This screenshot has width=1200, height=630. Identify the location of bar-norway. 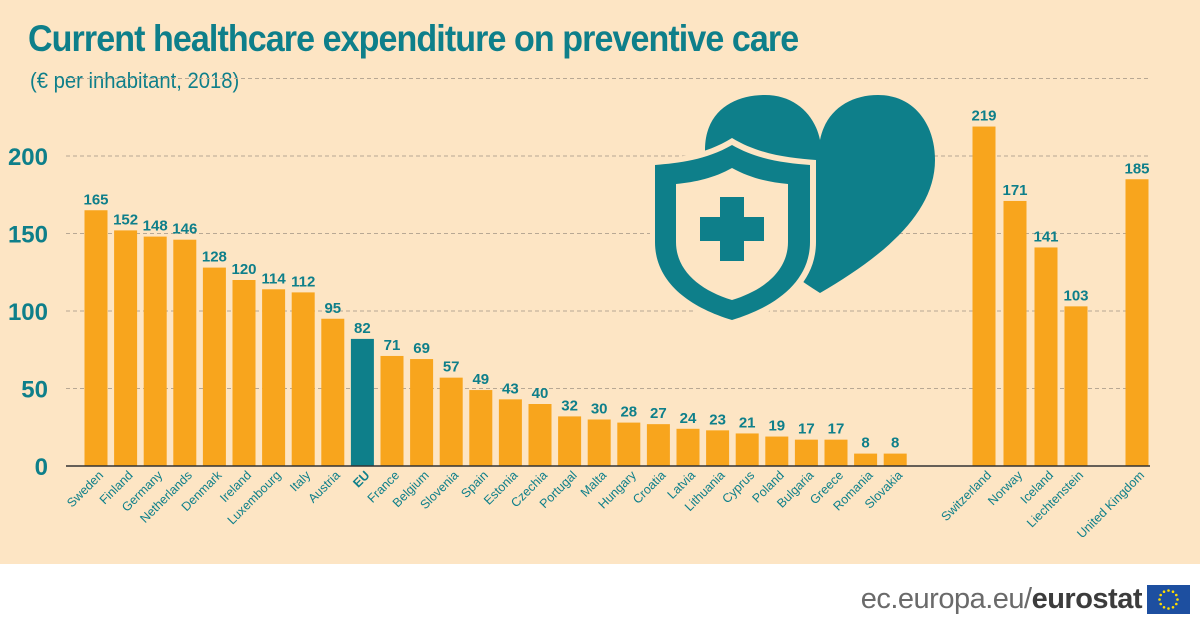
(1015, 333).